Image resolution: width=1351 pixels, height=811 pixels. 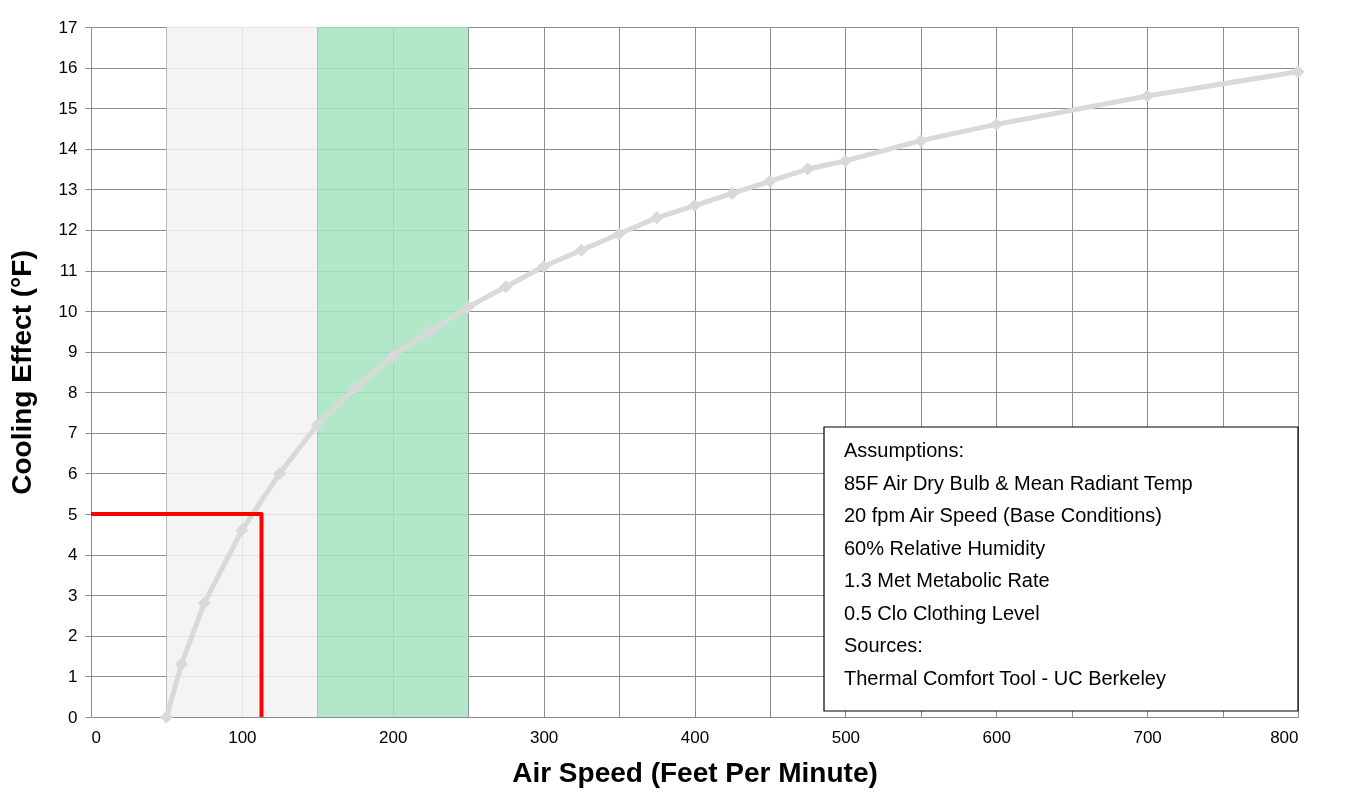 I want to click on x-tick-label: 200, so click(x=393, y=737).